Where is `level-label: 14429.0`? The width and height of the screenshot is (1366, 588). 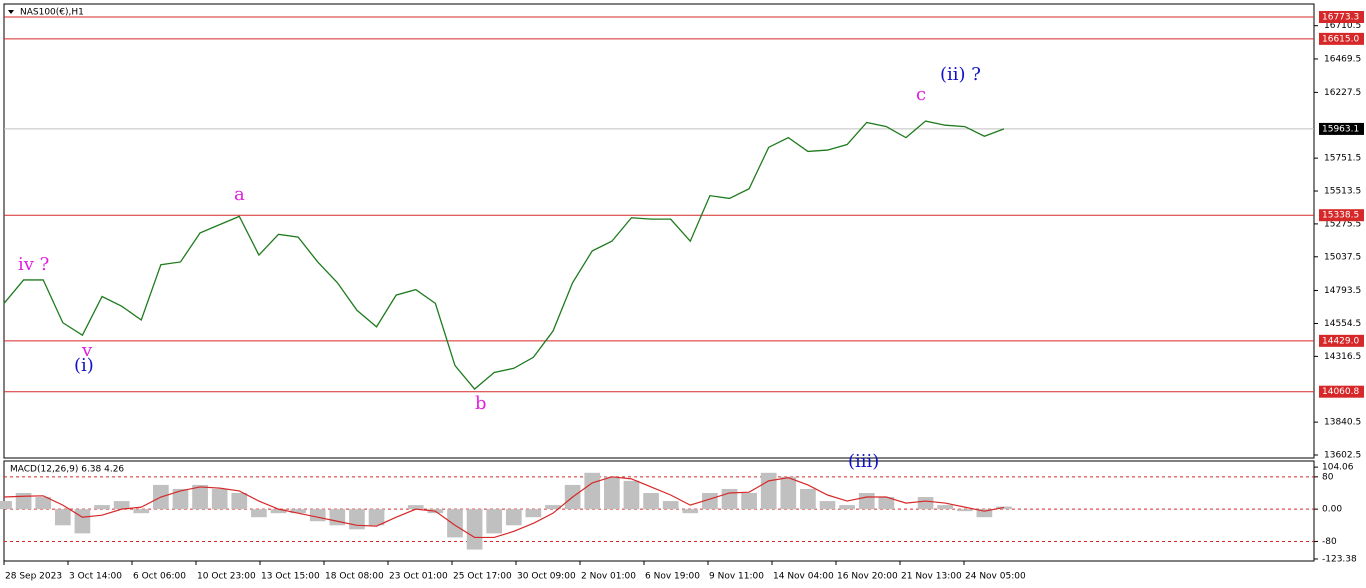
level-label: 14429.0 is located at coordinates (1340, 341).